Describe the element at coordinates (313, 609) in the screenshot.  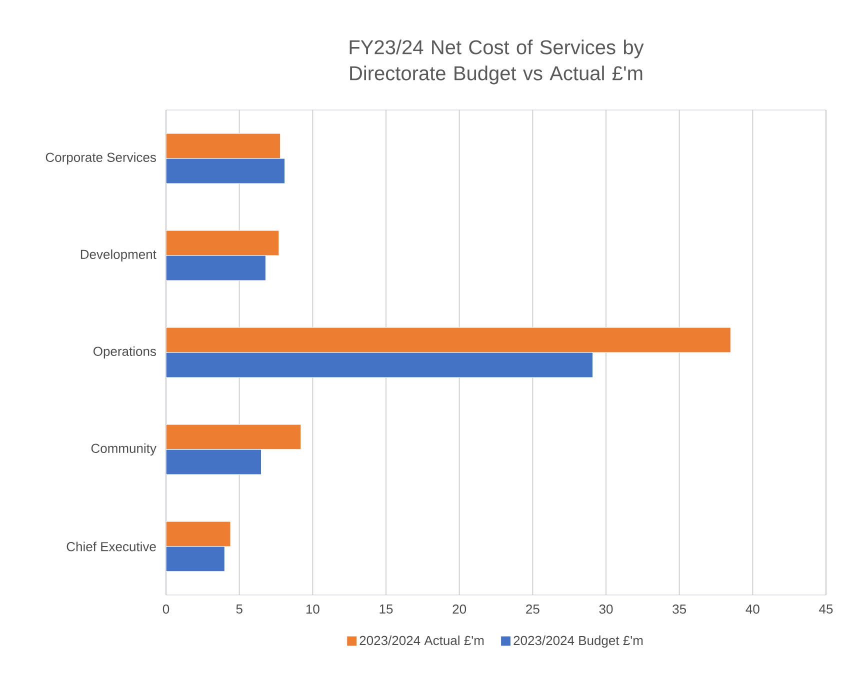
I see `x-tick-label: 10` at that location.